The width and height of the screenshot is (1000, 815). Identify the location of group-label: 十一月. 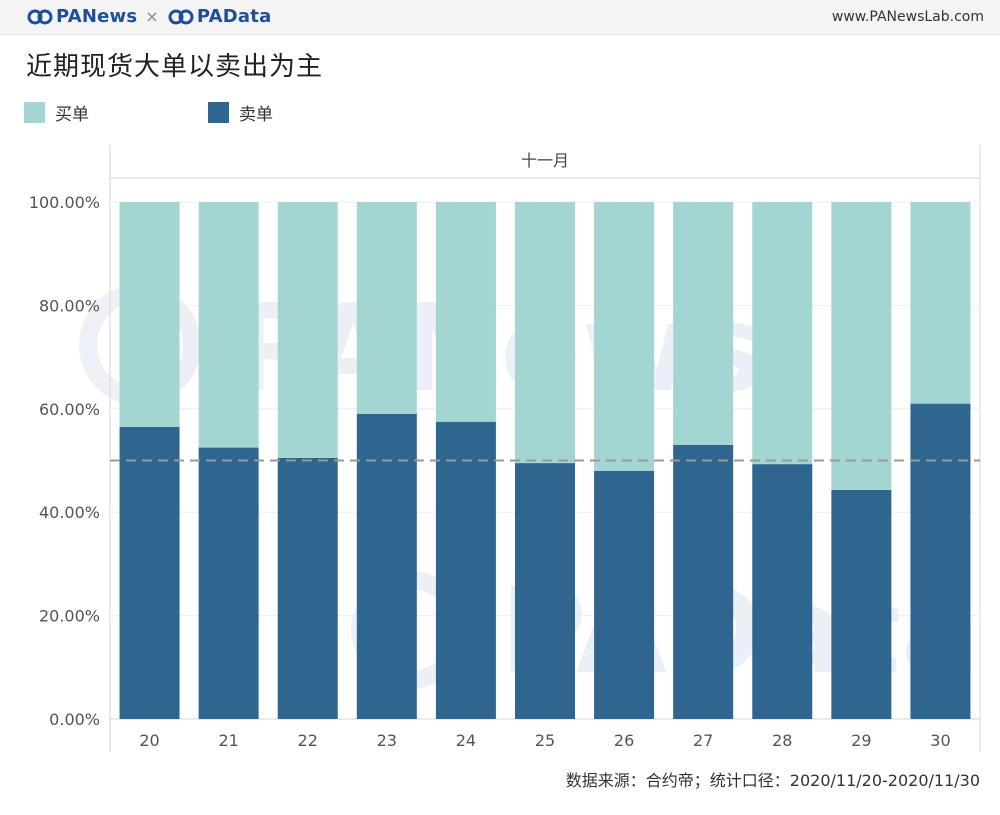
(545, 160).